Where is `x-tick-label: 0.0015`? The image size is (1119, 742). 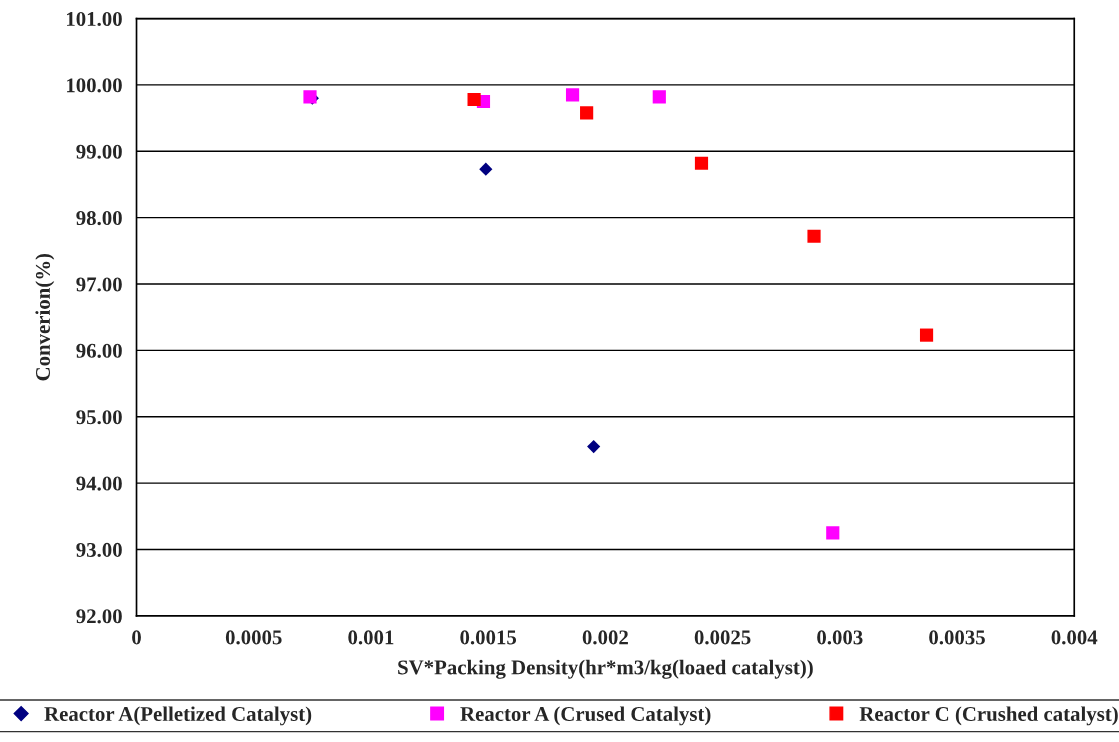 x-tick-label: 0.0015 is located at coordinates (488, 637).